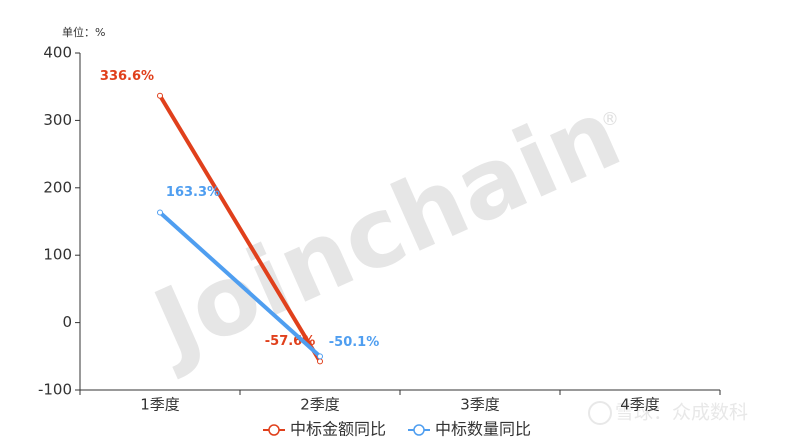  I want to click on y-tick-label: 200, so click(57, 187).